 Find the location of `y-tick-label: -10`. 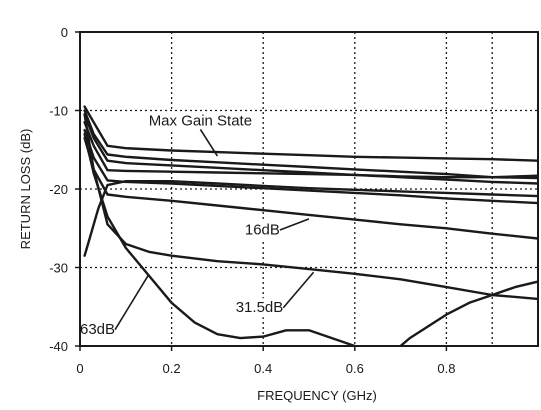

y-tick-label: -10 is located at coordinates (58, 111).